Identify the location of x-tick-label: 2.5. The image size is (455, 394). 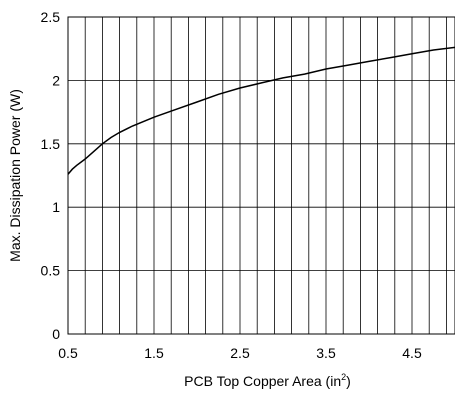
(240, 353).